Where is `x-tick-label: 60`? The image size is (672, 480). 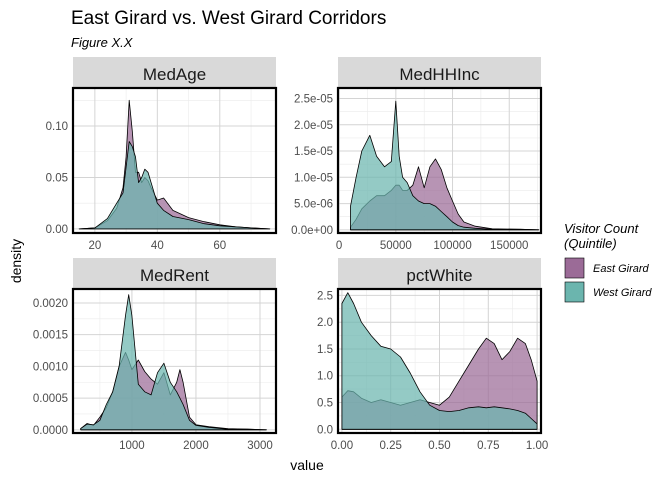 x-tick-label: 60 is located at coordinates (219, 246).